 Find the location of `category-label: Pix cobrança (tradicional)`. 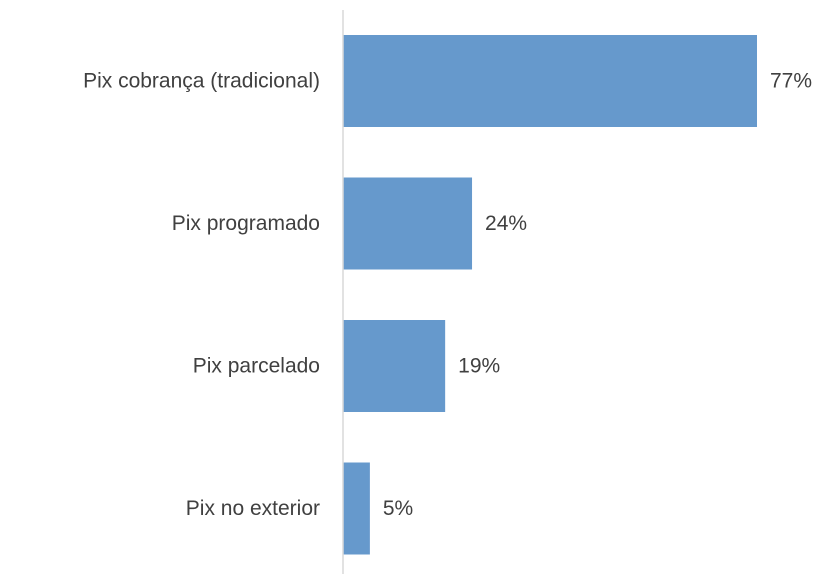

category-label: Pix cobrança (tradicional) is located at coordinates (201, 81).